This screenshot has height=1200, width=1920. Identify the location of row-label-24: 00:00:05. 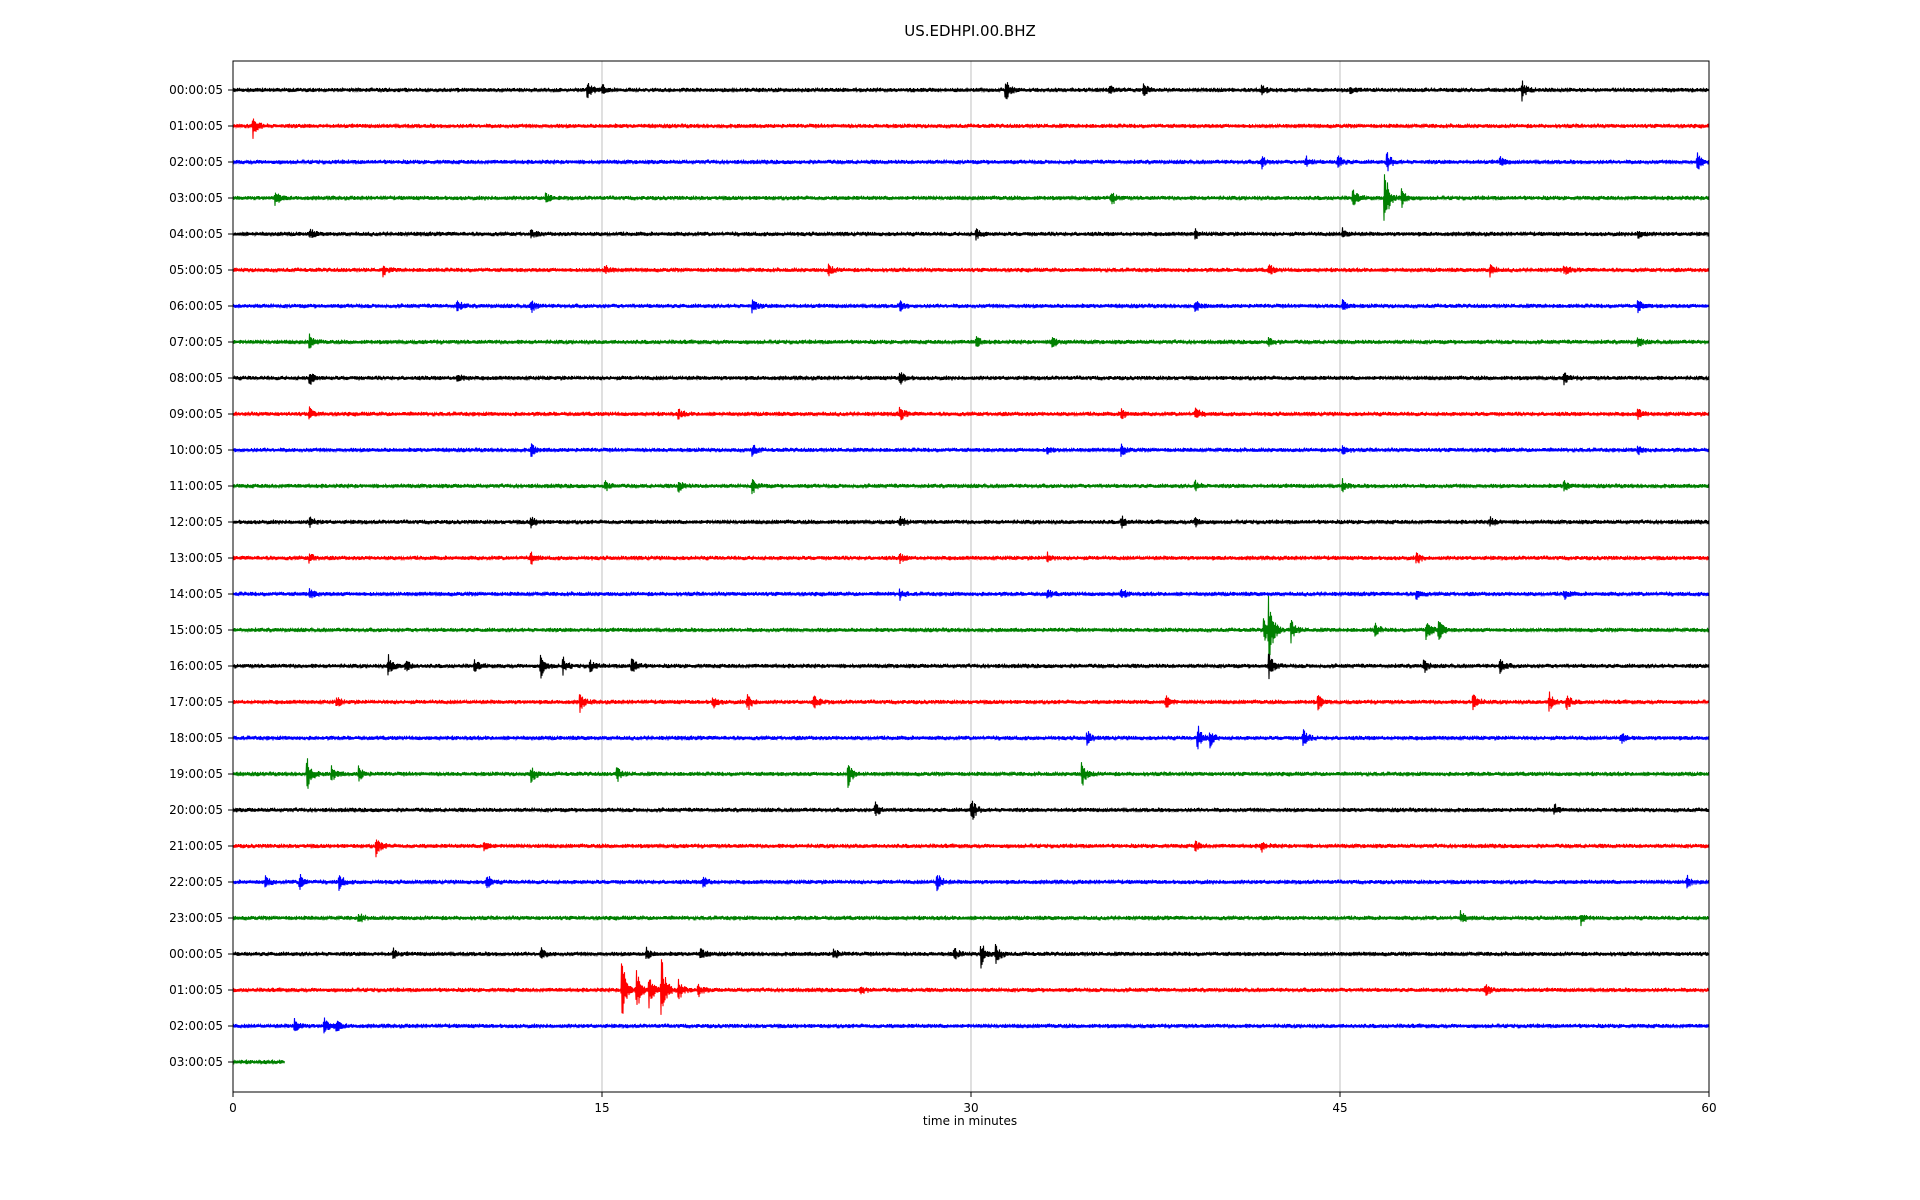
(196, 954).